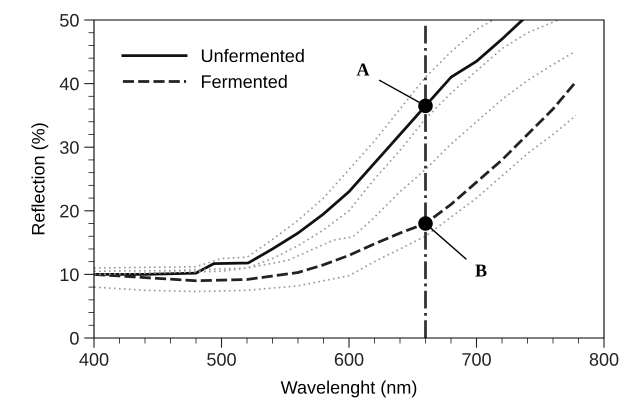  I want to click on y-tick-label: 10, so click(69, 275).